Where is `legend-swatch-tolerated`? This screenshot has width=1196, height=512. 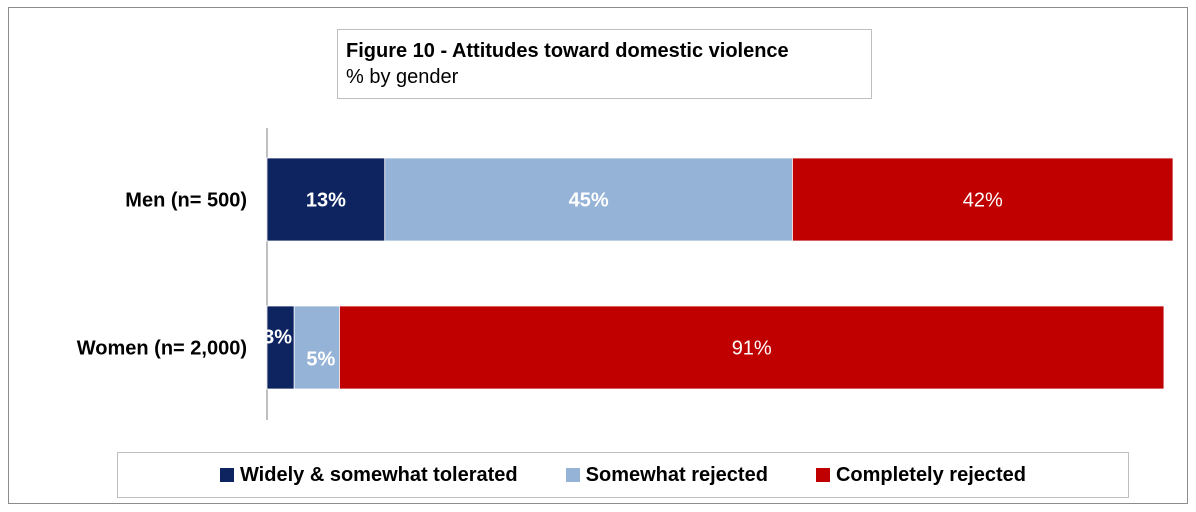 legend-swatch-tolerated is located at coordinates (226, 475).